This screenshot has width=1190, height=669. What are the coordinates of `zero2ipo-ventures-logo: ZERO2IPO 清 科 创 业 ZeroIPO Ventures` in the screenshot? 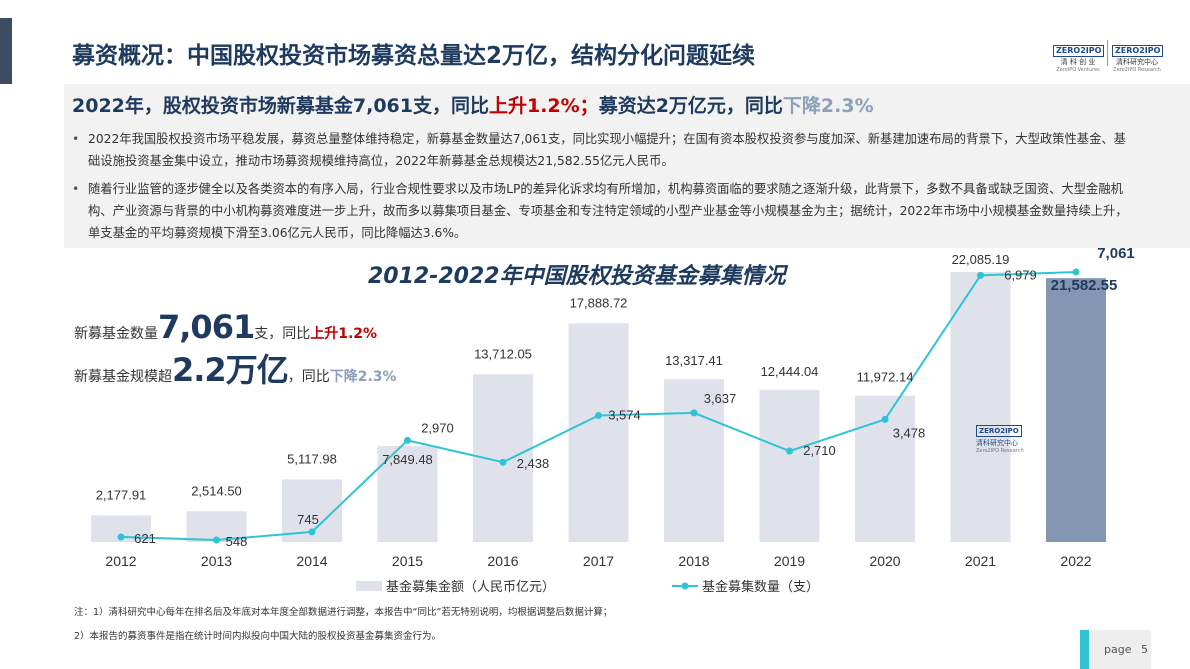 It's located at (1079, 55).